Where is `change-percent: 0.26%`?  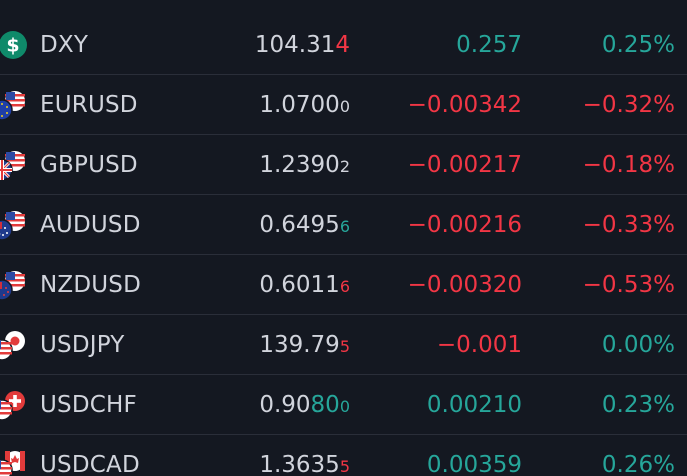 change-percent: 0.26% is located at coordinates (638, 464).